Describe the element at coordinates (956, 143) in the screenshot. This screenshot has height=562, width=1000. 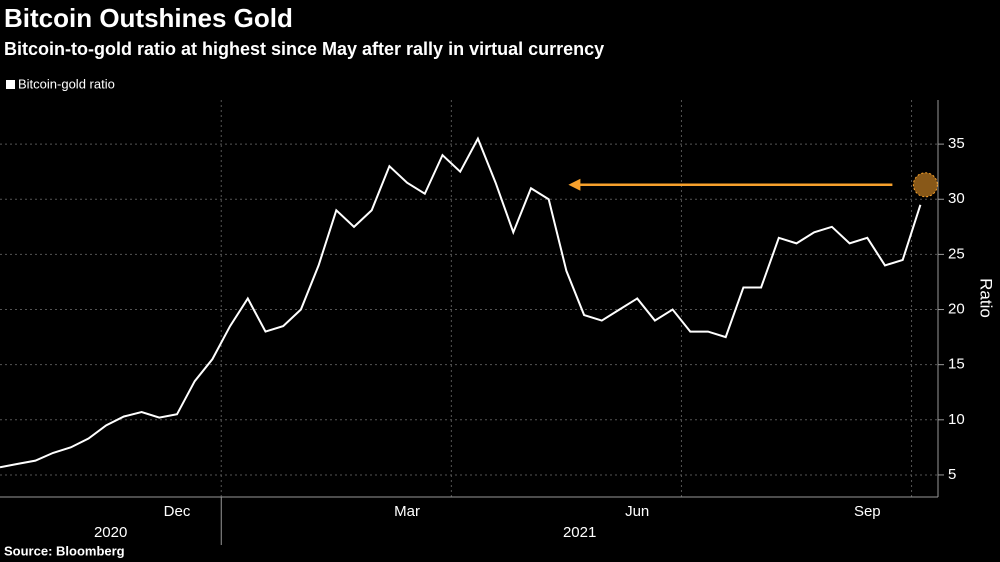
I see `y-tick-label: 35` at that location.